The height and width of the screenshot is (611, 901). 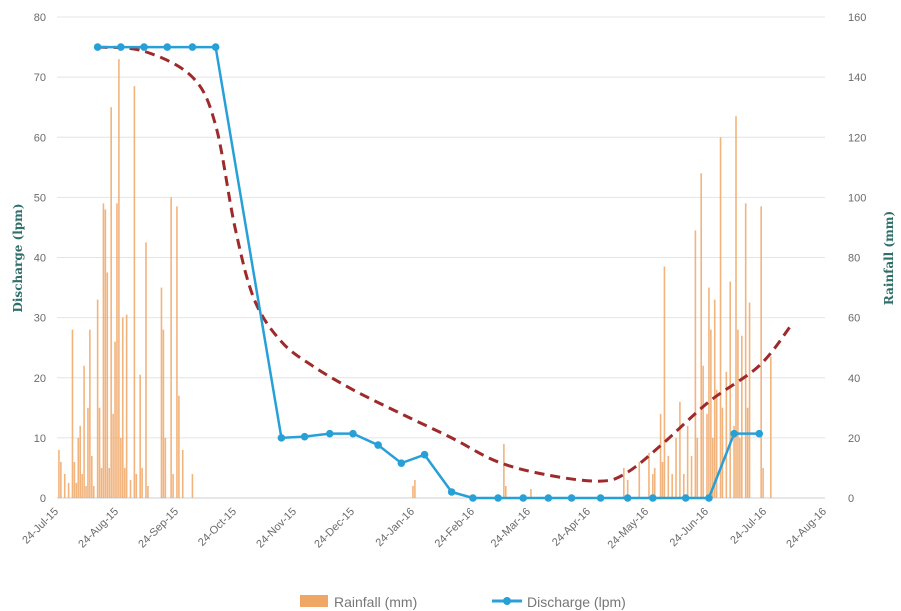 I want to click on left-axis-ticks: 0 10 20 30 40 50 60 70 80, so click(x=40, y=258).